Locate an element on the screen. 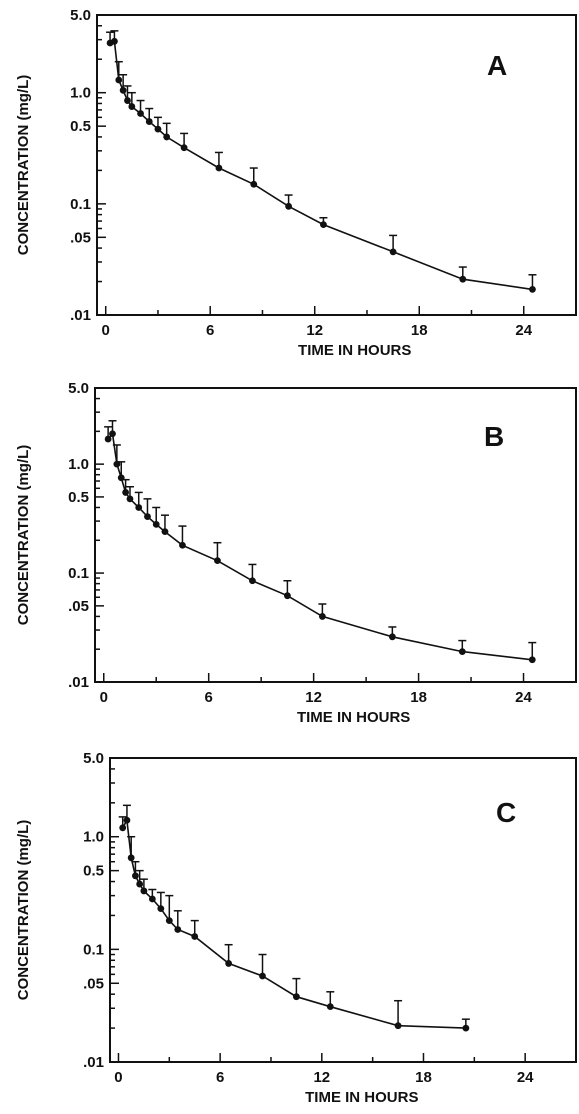 This screenshot has width=579, height=1114. panel-letter: A is located at coordinates (497, 65).